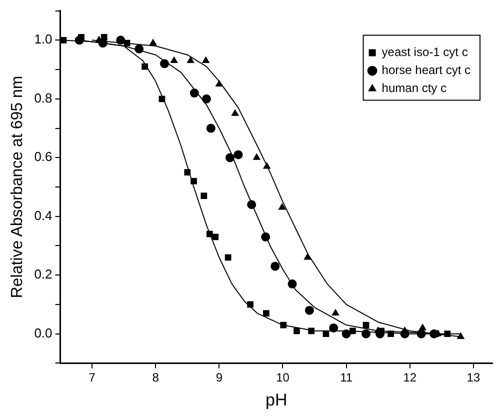  I want to click on y-axis-title: Relative Absorbance at 695 nm, so click(17, 187).